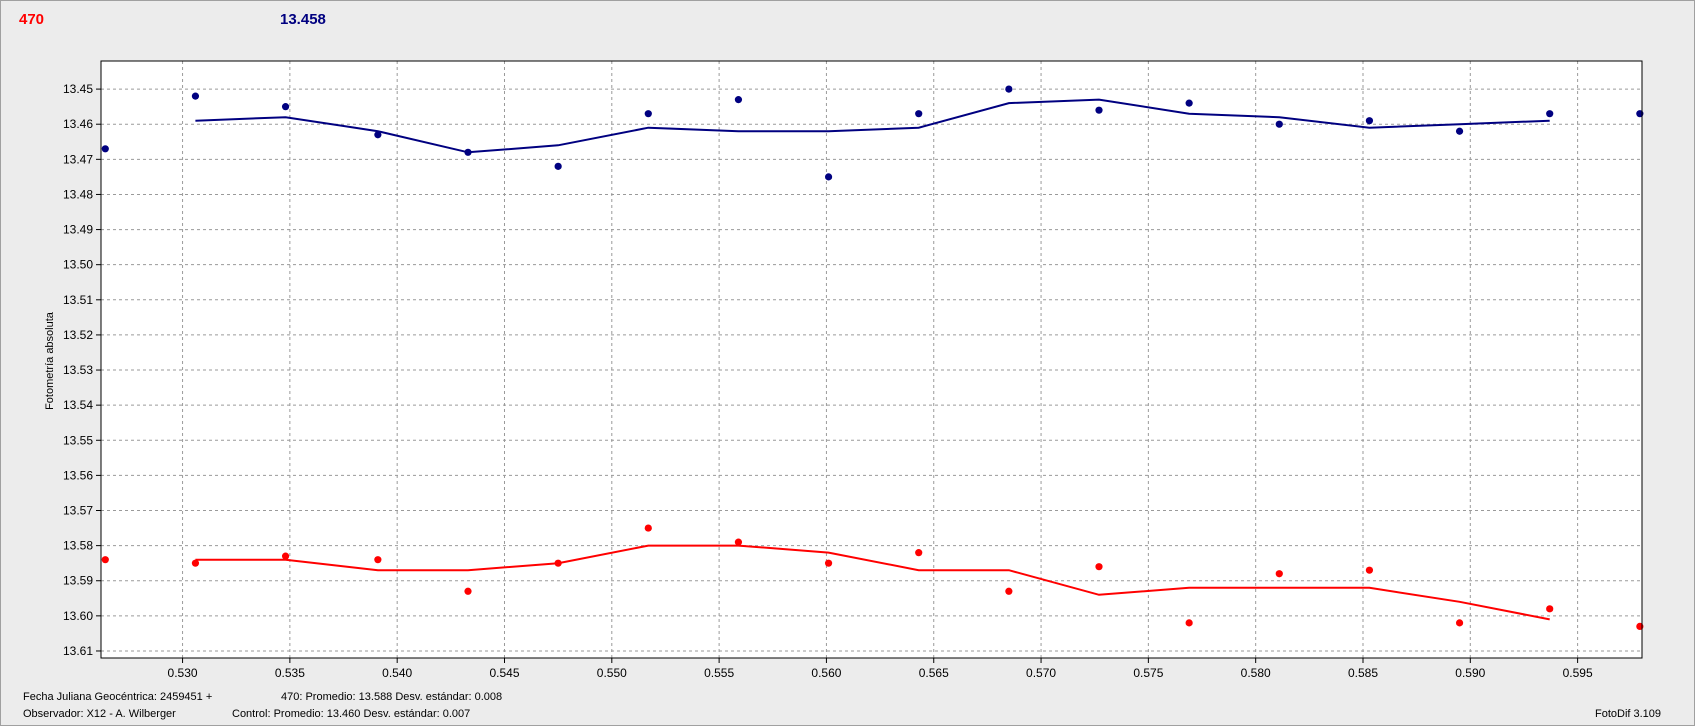  Describe the element at coordinates (78, 124) in the screenshot. I see `y-tick-label: 13.46` at that location.